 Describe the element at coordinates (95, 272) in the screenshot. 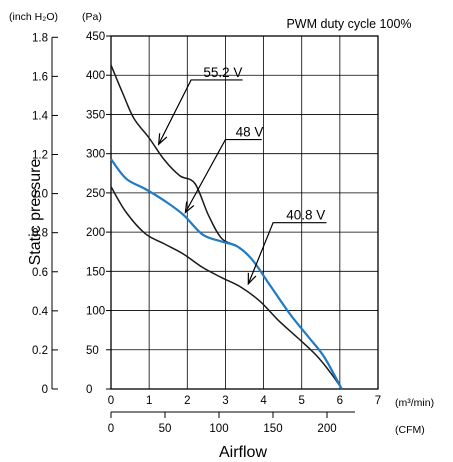

I see `y-tick-label-pa: 150` at that location.